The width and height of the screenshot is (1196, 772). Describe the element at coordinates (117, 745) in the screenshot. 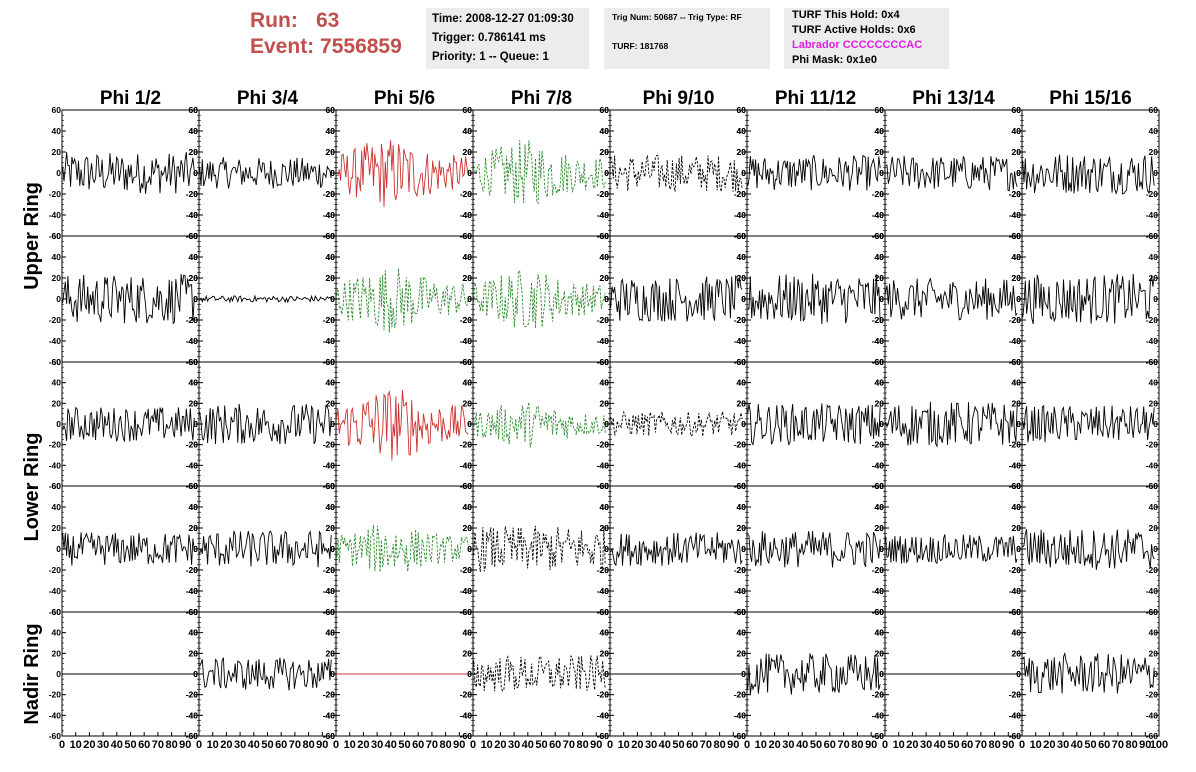

I see `x-tick-label: 40` at that location.